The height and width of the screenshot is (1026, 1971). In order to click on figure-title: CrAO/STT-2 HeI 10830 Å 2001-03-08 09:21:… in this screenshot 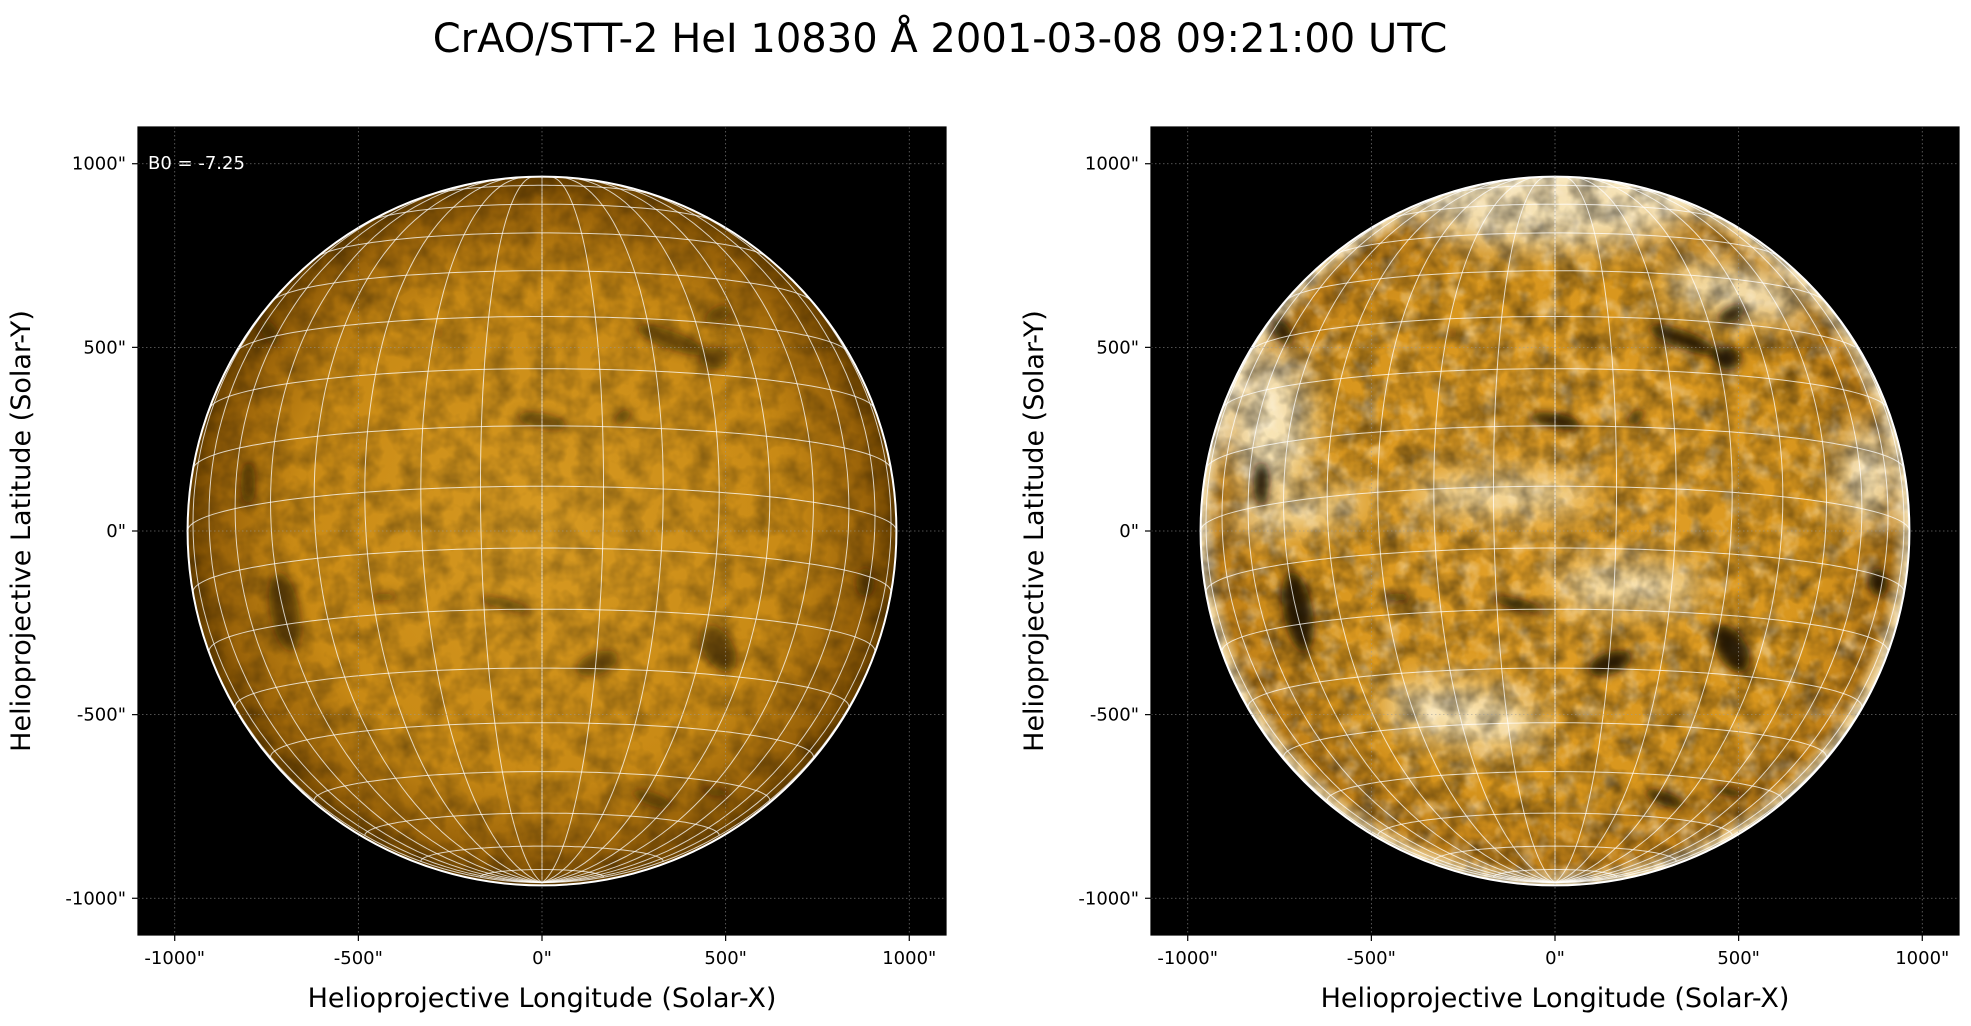, I will do `click(940, 38)`.